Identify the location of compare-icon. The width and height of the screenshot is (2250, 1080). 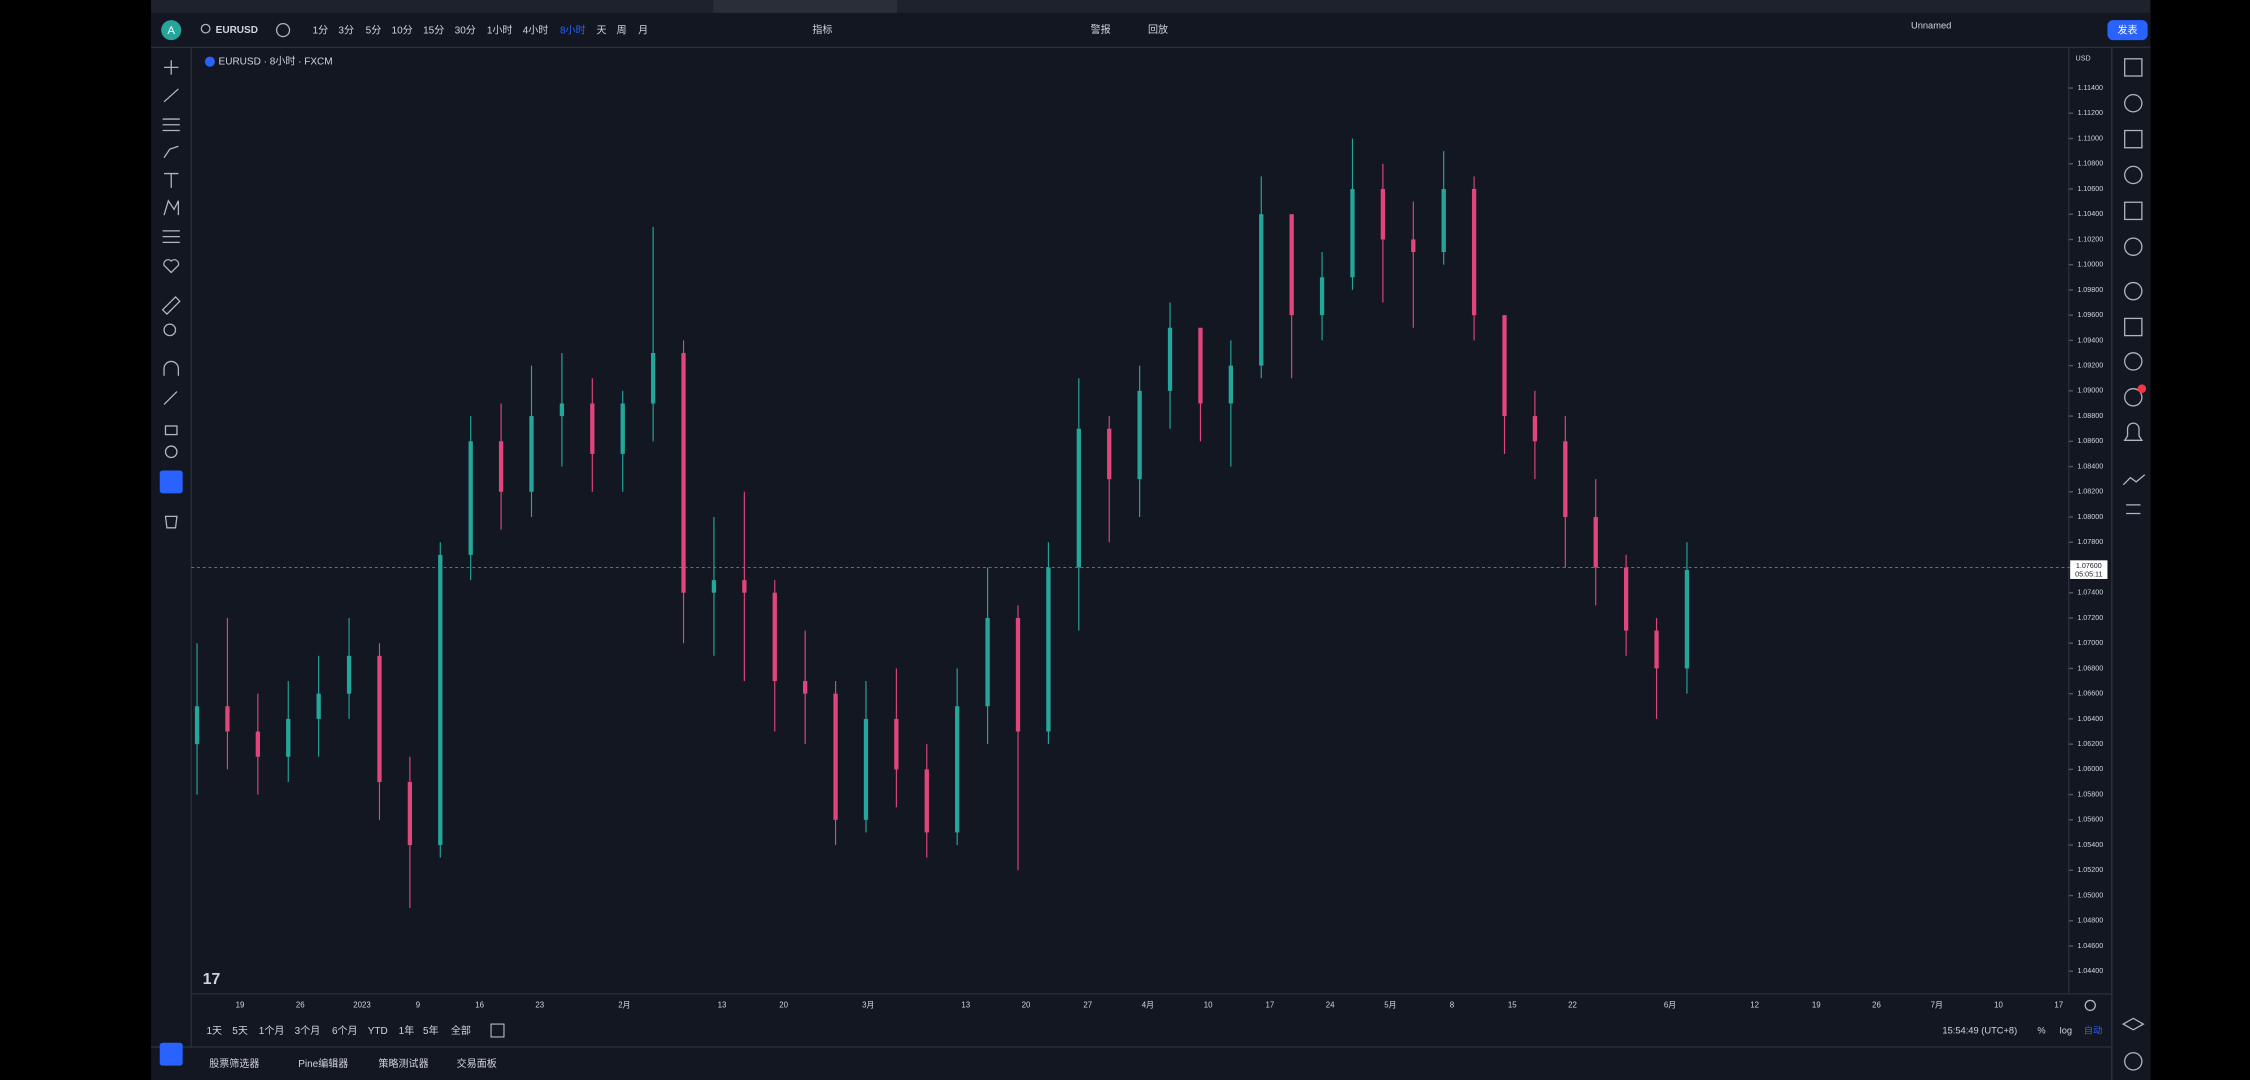
(283, 30).